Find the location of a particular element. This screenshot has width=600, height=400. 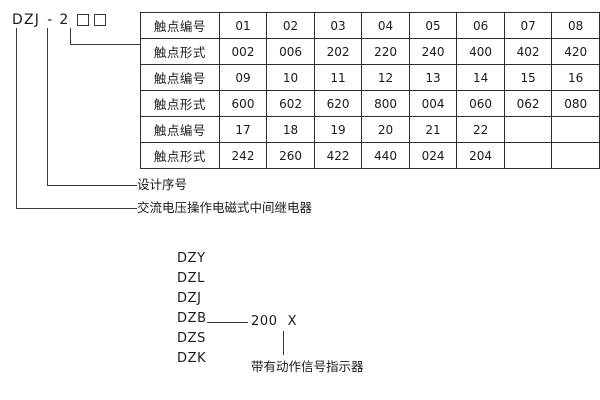

model-series-number: 2 is located at coordinates (64, 20).